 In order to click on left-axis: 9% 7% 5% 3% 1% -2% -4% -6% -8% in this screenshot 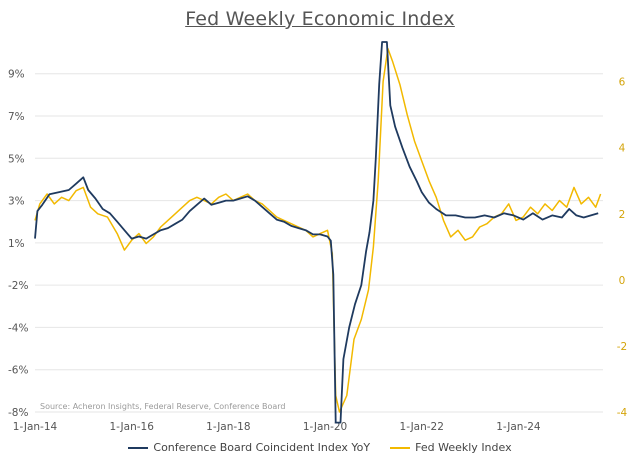, I will do `click(18, 244)`.